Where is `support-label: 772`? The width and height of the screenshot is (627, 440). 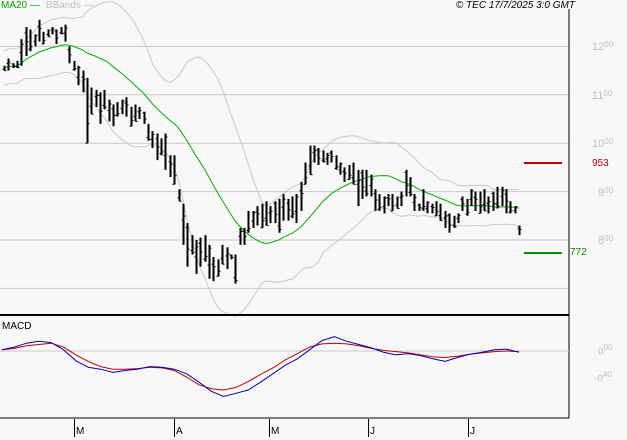 support-label: 772 is located at coordinates (578, 252).